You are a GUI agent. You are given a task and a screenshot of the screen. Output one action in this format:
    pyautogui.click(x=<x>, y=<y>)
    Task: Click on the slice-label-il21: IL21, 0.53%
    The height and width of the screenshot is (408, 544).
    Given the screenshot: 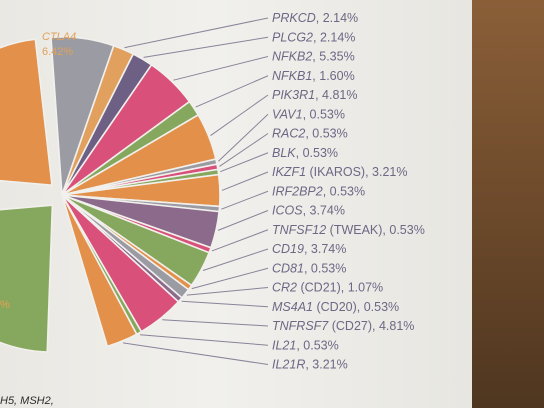 What is the action you would take?
    pyautogui.click(x=305, y=345)
    